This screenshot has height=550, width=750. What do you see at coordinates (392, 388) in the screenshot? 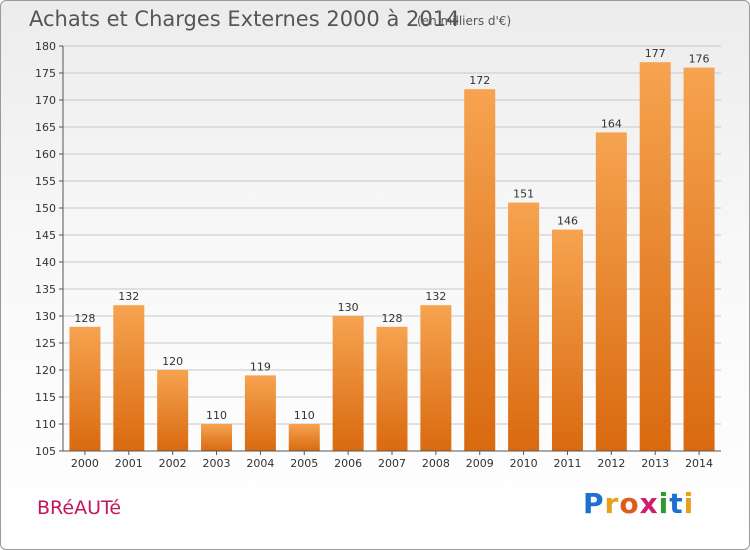
I see `bar-2007` at bounding box center [392, 388].